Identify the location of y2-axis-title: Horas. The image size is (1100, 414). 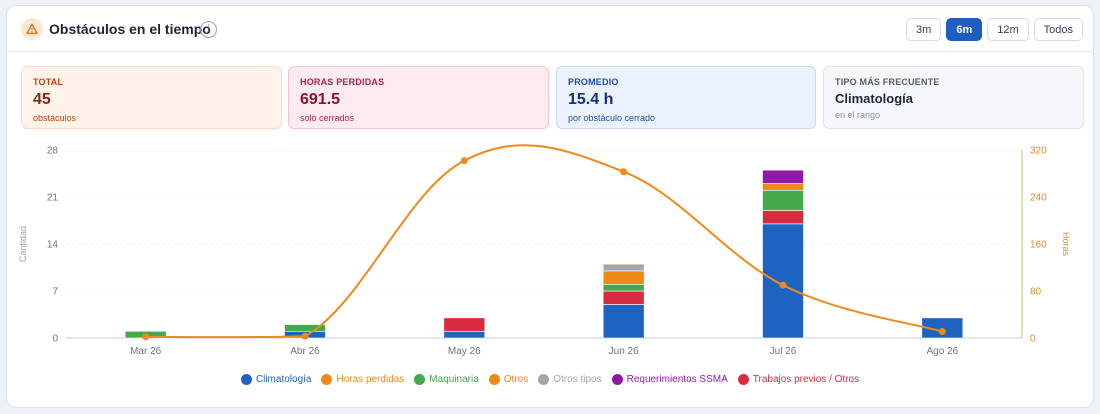
(1066, 244).